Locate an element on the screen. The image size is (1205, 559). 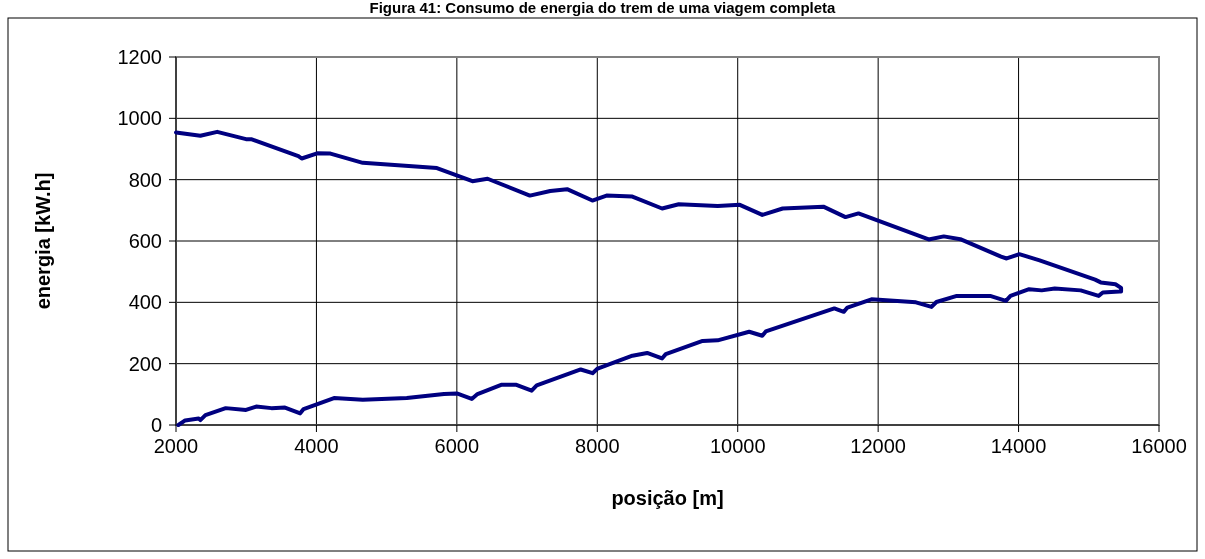
x-tick-label: 4000 is located at coordinates (316, 446).